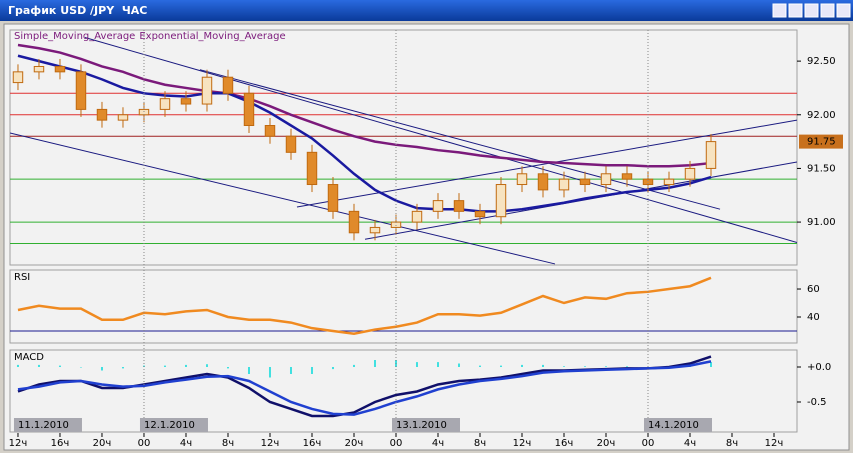 This screenshot has height=453, width=853. I want to click on legend-entry: Exponential_Moving_Average, so click(212, 36).